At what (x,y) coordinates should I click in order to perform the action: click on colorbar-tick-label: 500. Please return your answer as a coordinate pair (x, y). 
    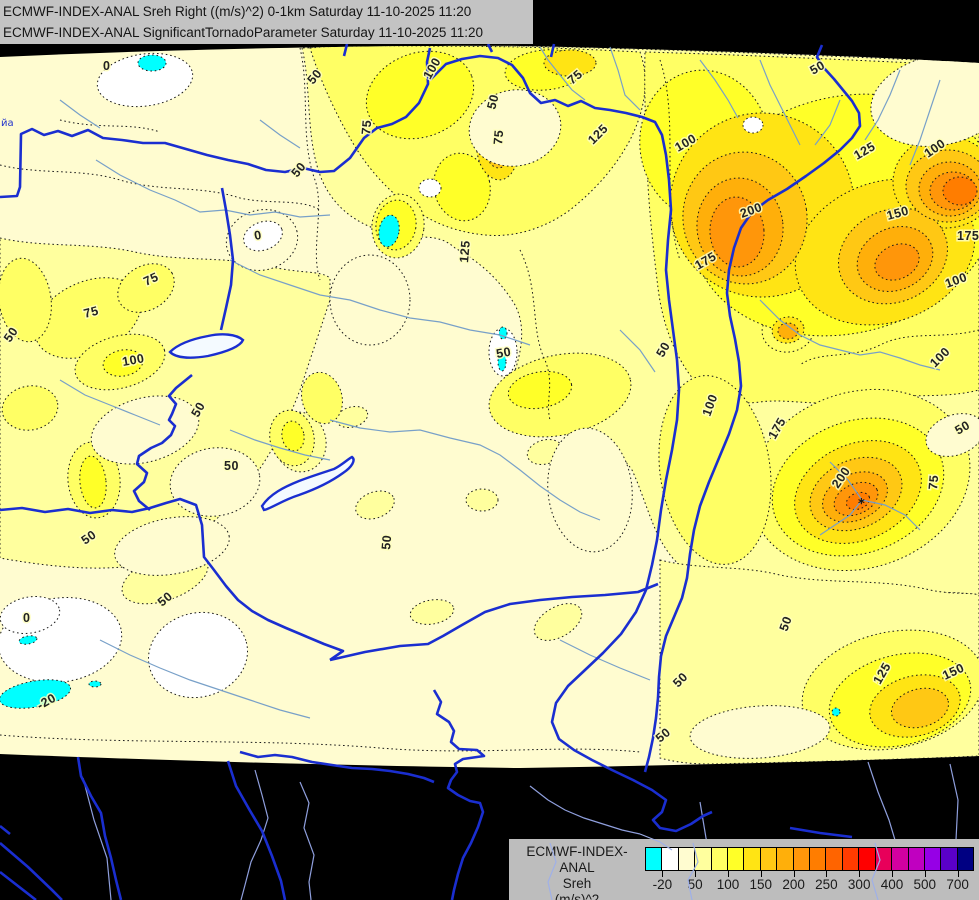
    Looking at the image, I should click on (925, 884).